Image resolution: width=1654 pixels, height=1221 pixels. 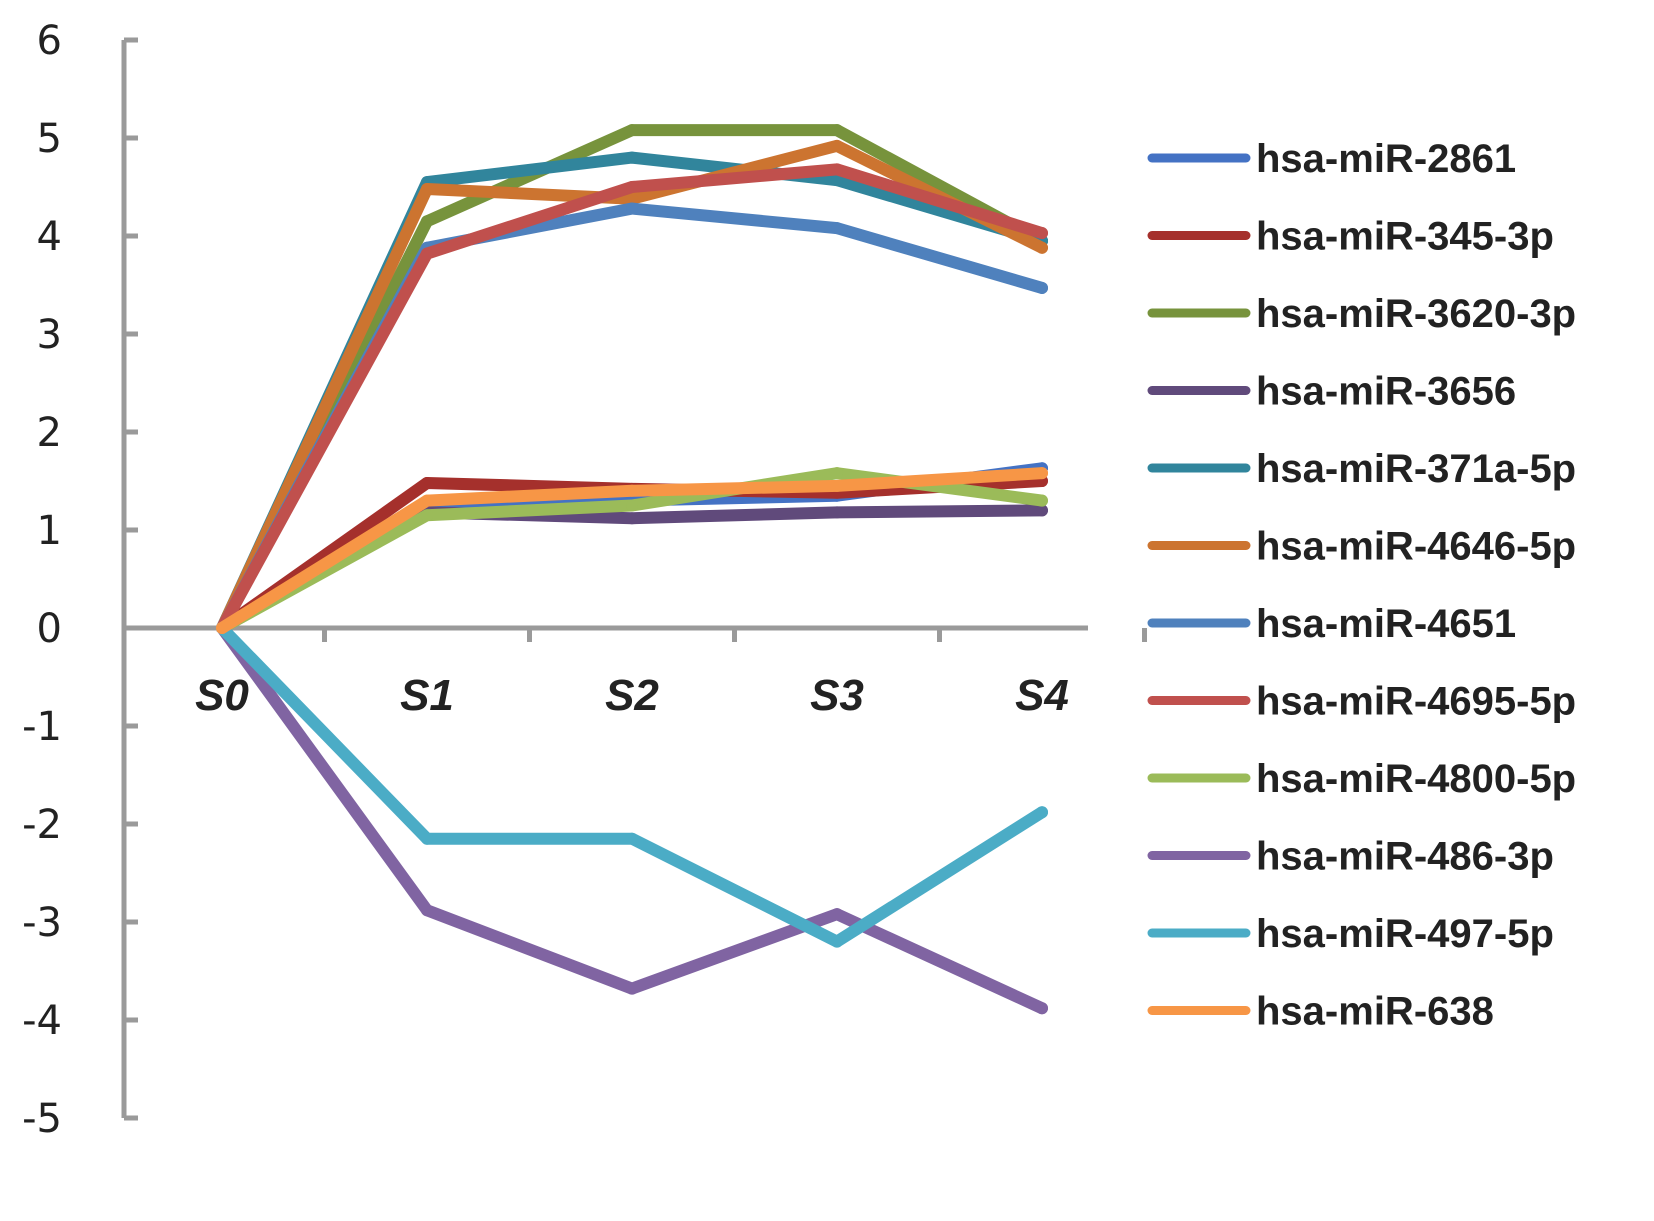 I want to click on data-point-hsa-mir-371a-5p-s2, so click(x=632, y=157).